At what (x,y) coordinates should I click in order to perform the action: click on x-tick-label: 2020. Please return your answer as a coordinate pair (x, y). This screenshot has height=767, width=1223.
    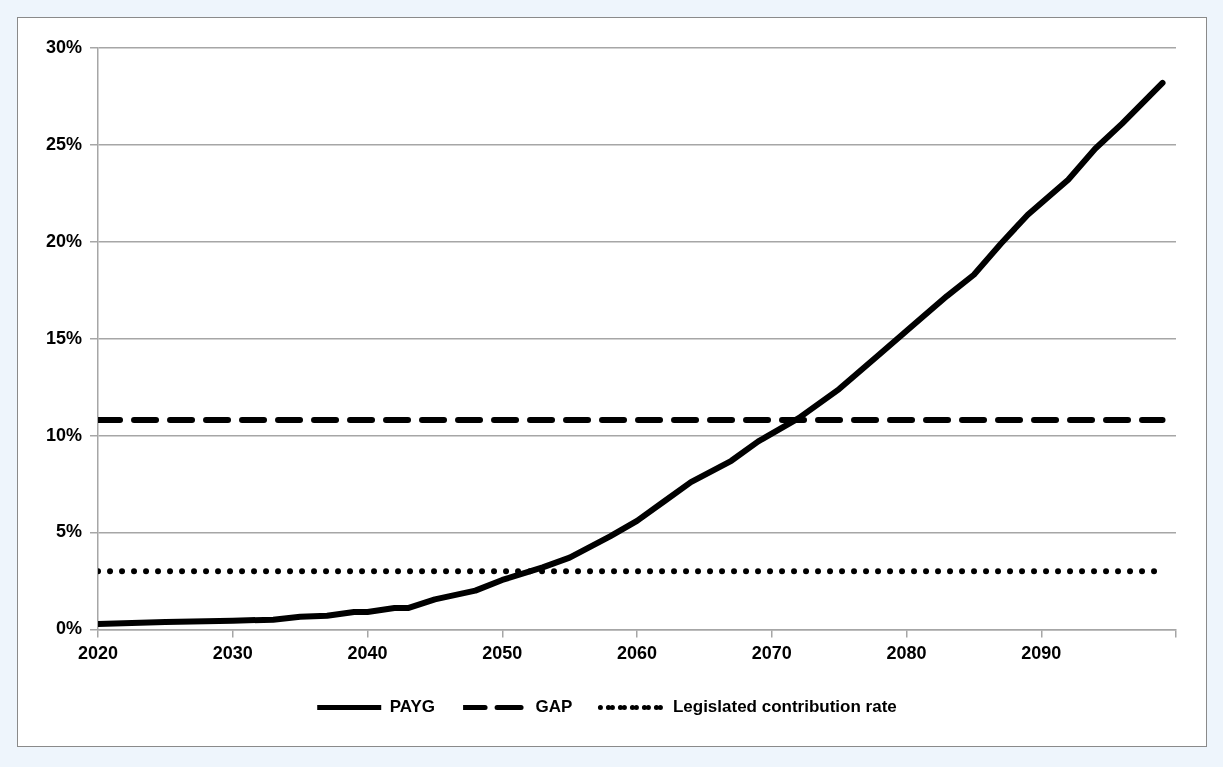
    Looking at the image, I should click on (98, 653).